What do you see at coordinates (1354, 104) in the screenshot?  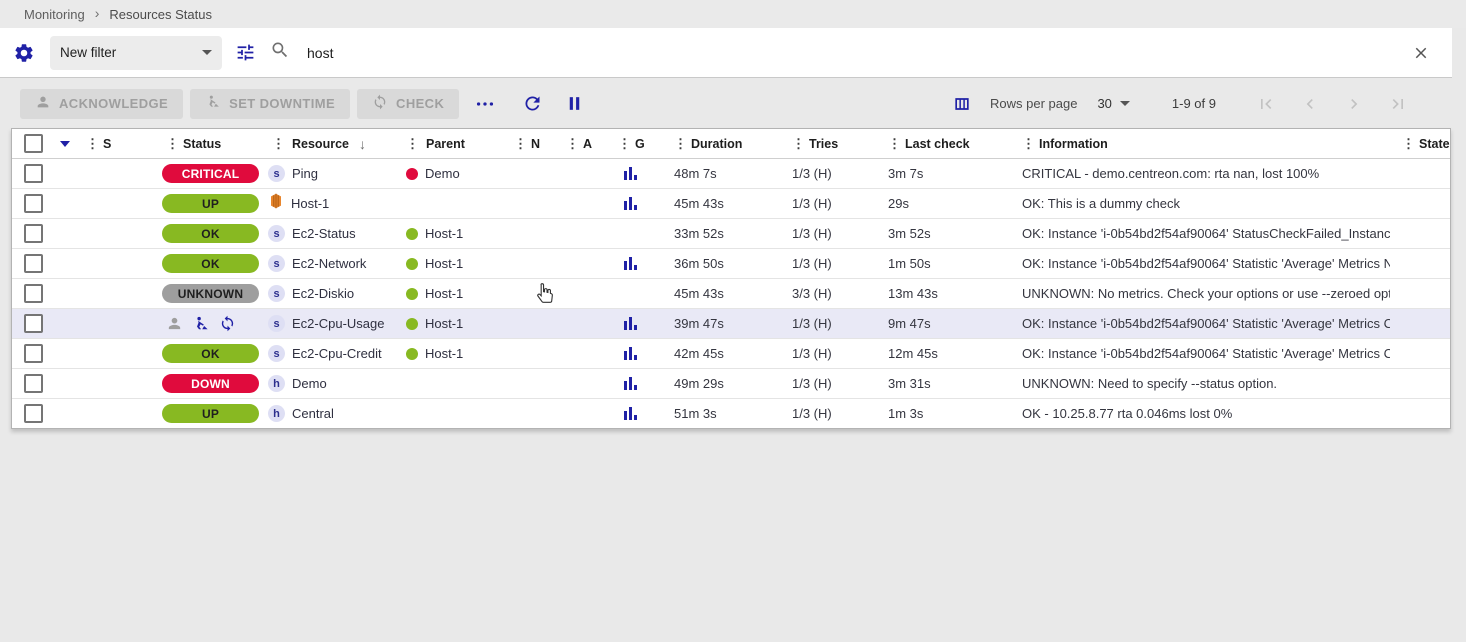 I see `next-page-icon` at bounding box center [1354, 104].